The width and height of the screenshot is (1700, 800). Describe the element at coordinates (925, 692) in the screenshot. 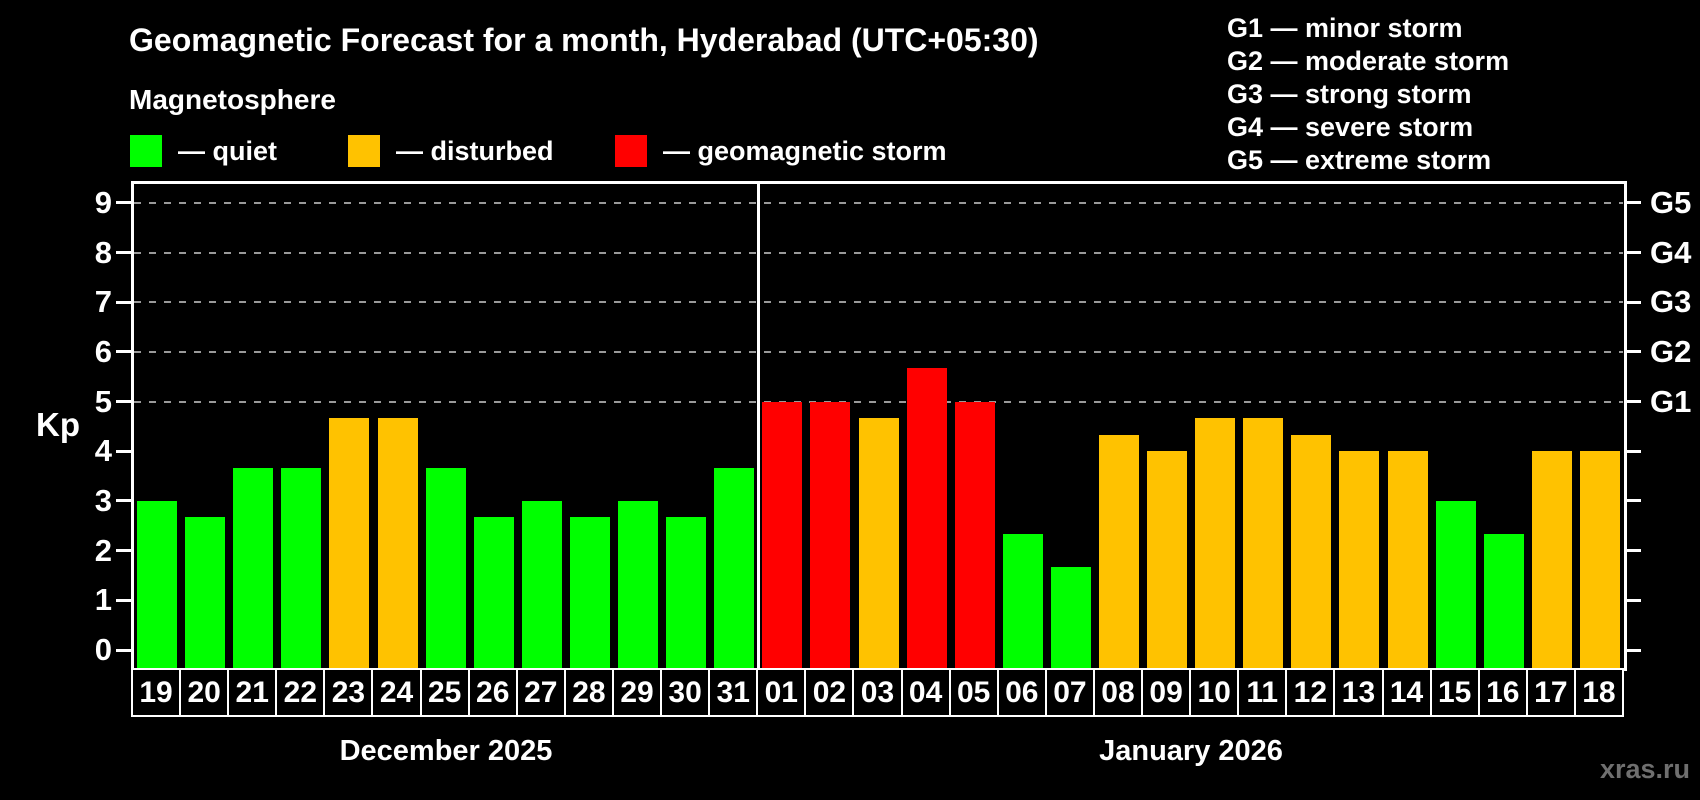

I see `date-cell: 04` at that location.